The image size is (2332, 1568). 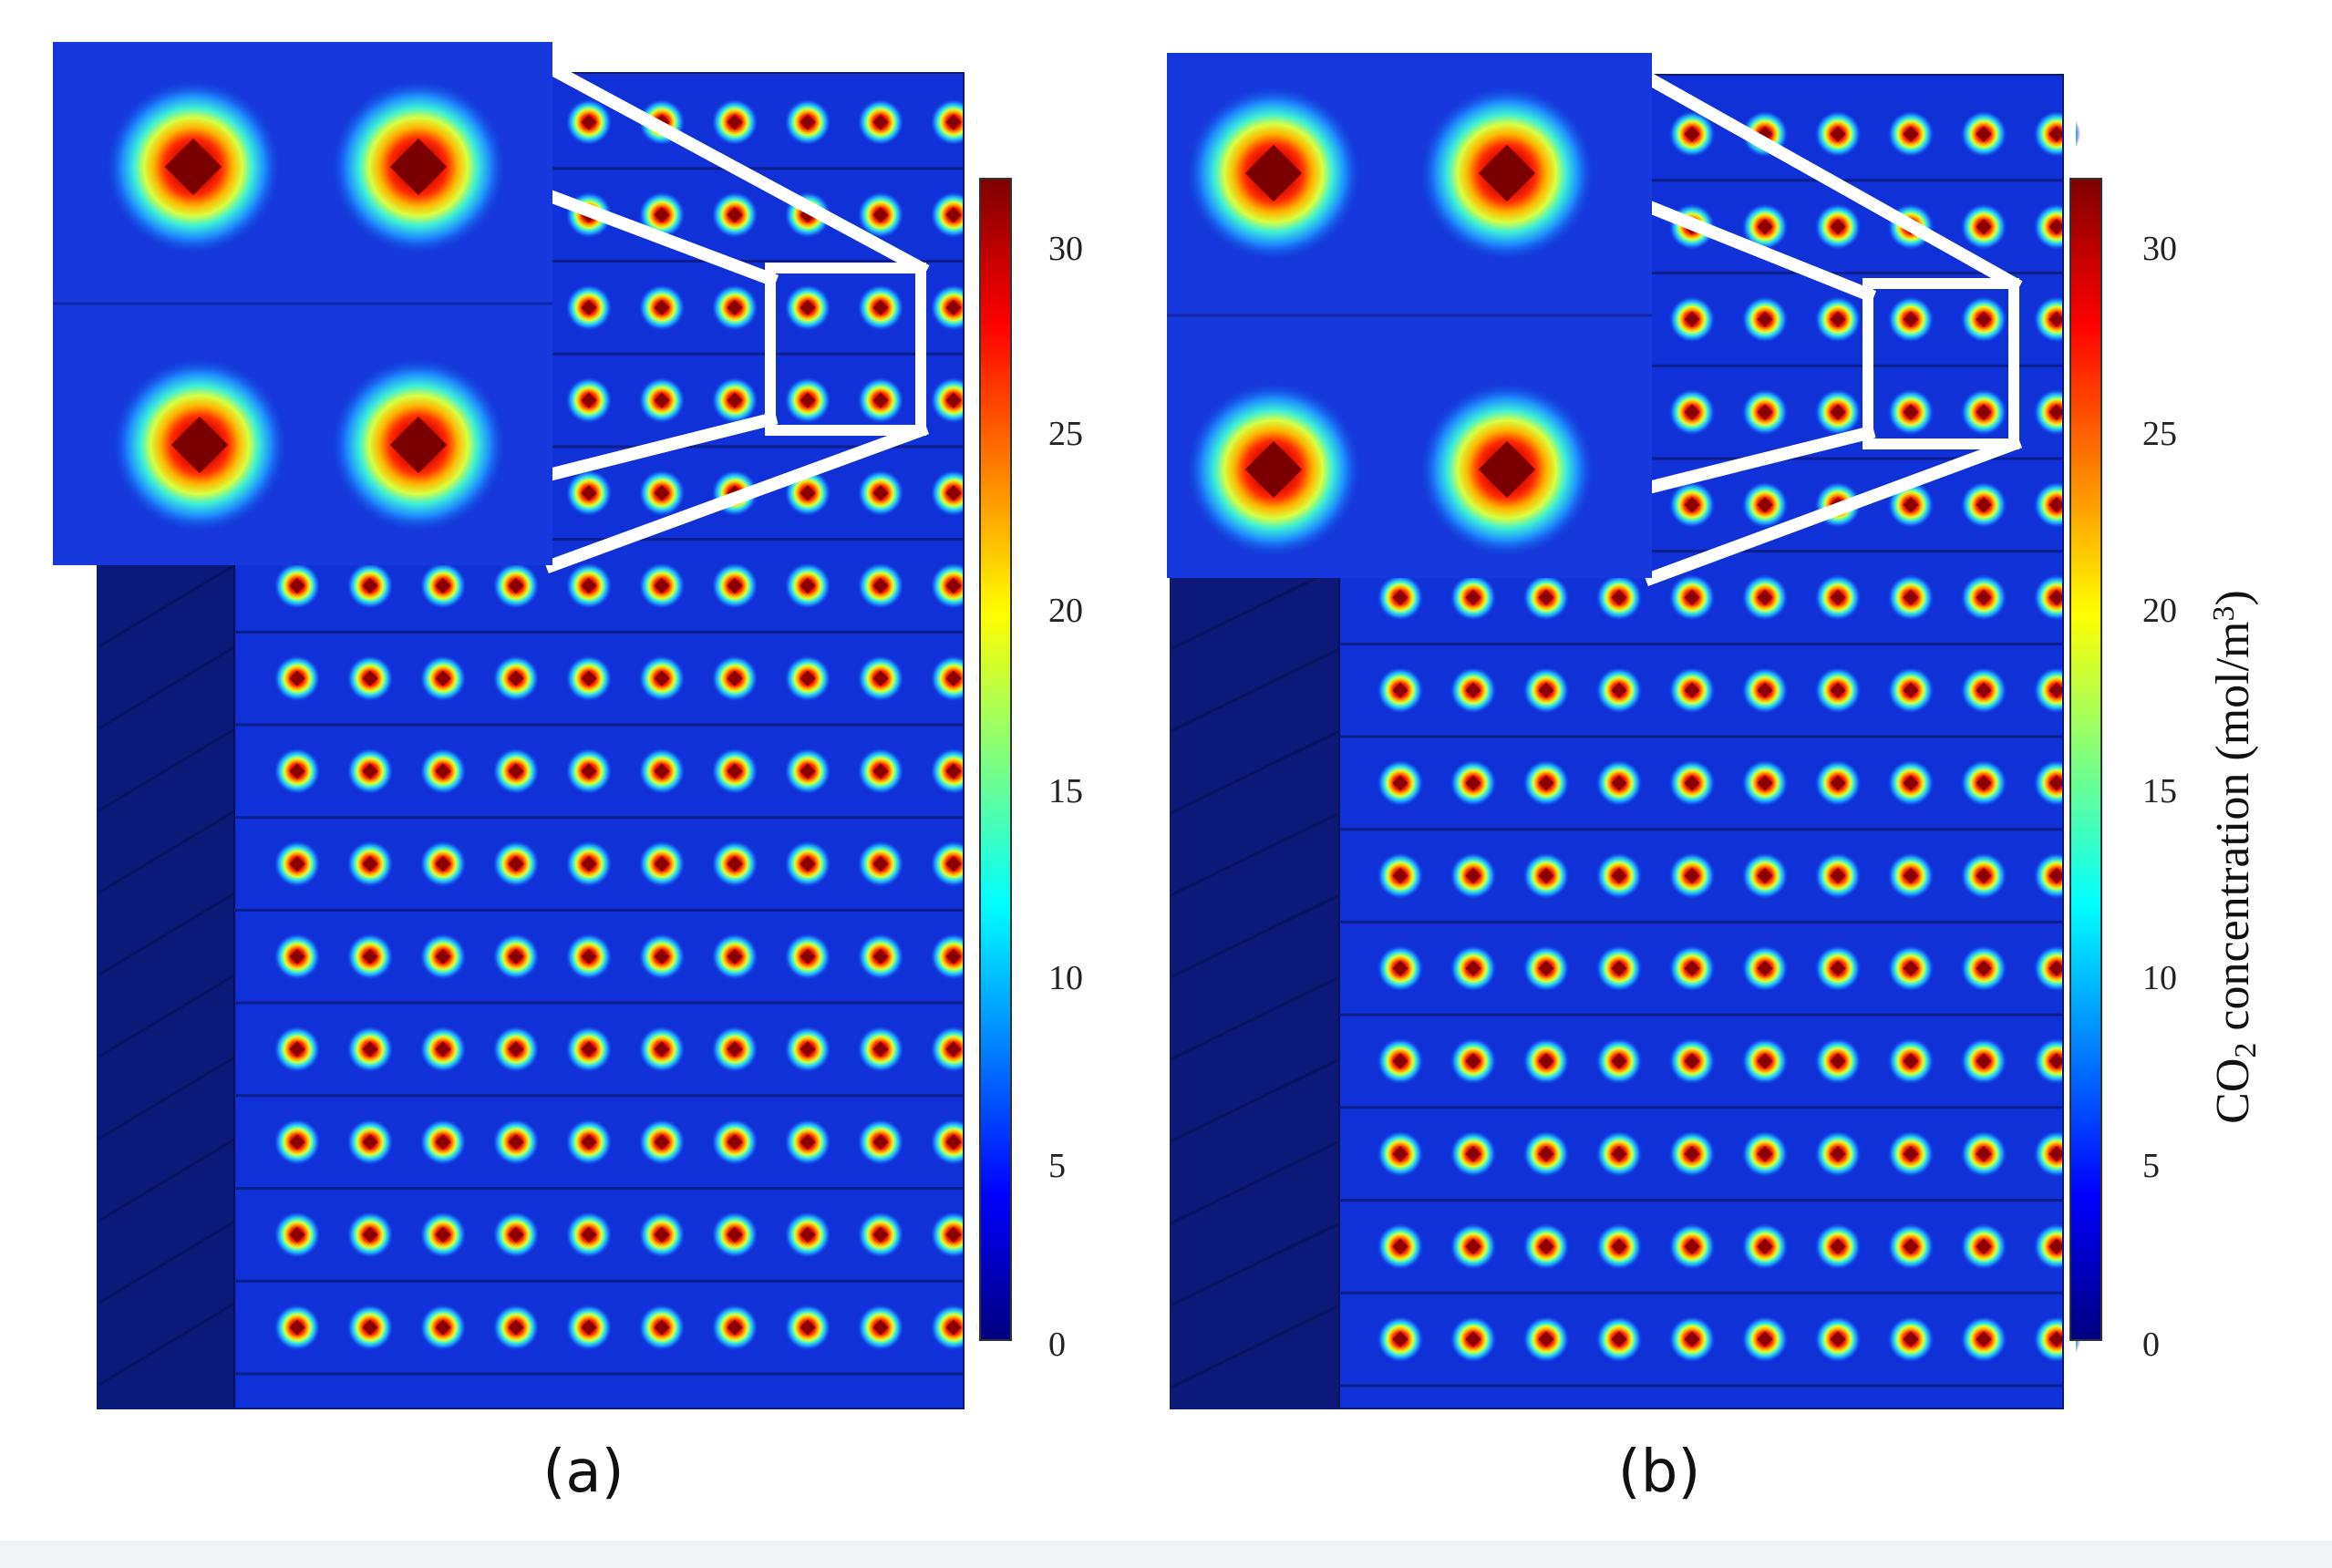 I want to click on colorbar-a-tick-0: 0, so click(x=1057, y=1345).